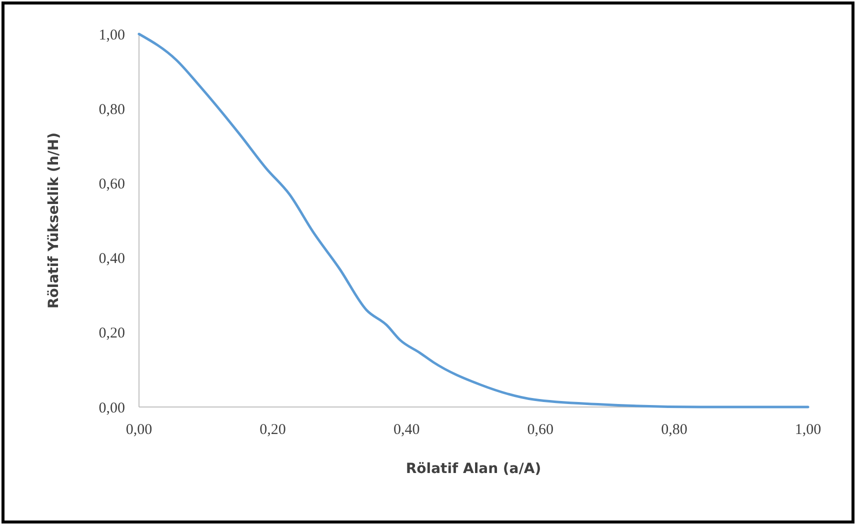 This screenshot has width=856, height=525. Describe the element at coordinates (111, 35) in the screenshot. I see `y-tick-label: 1,00` at that location.